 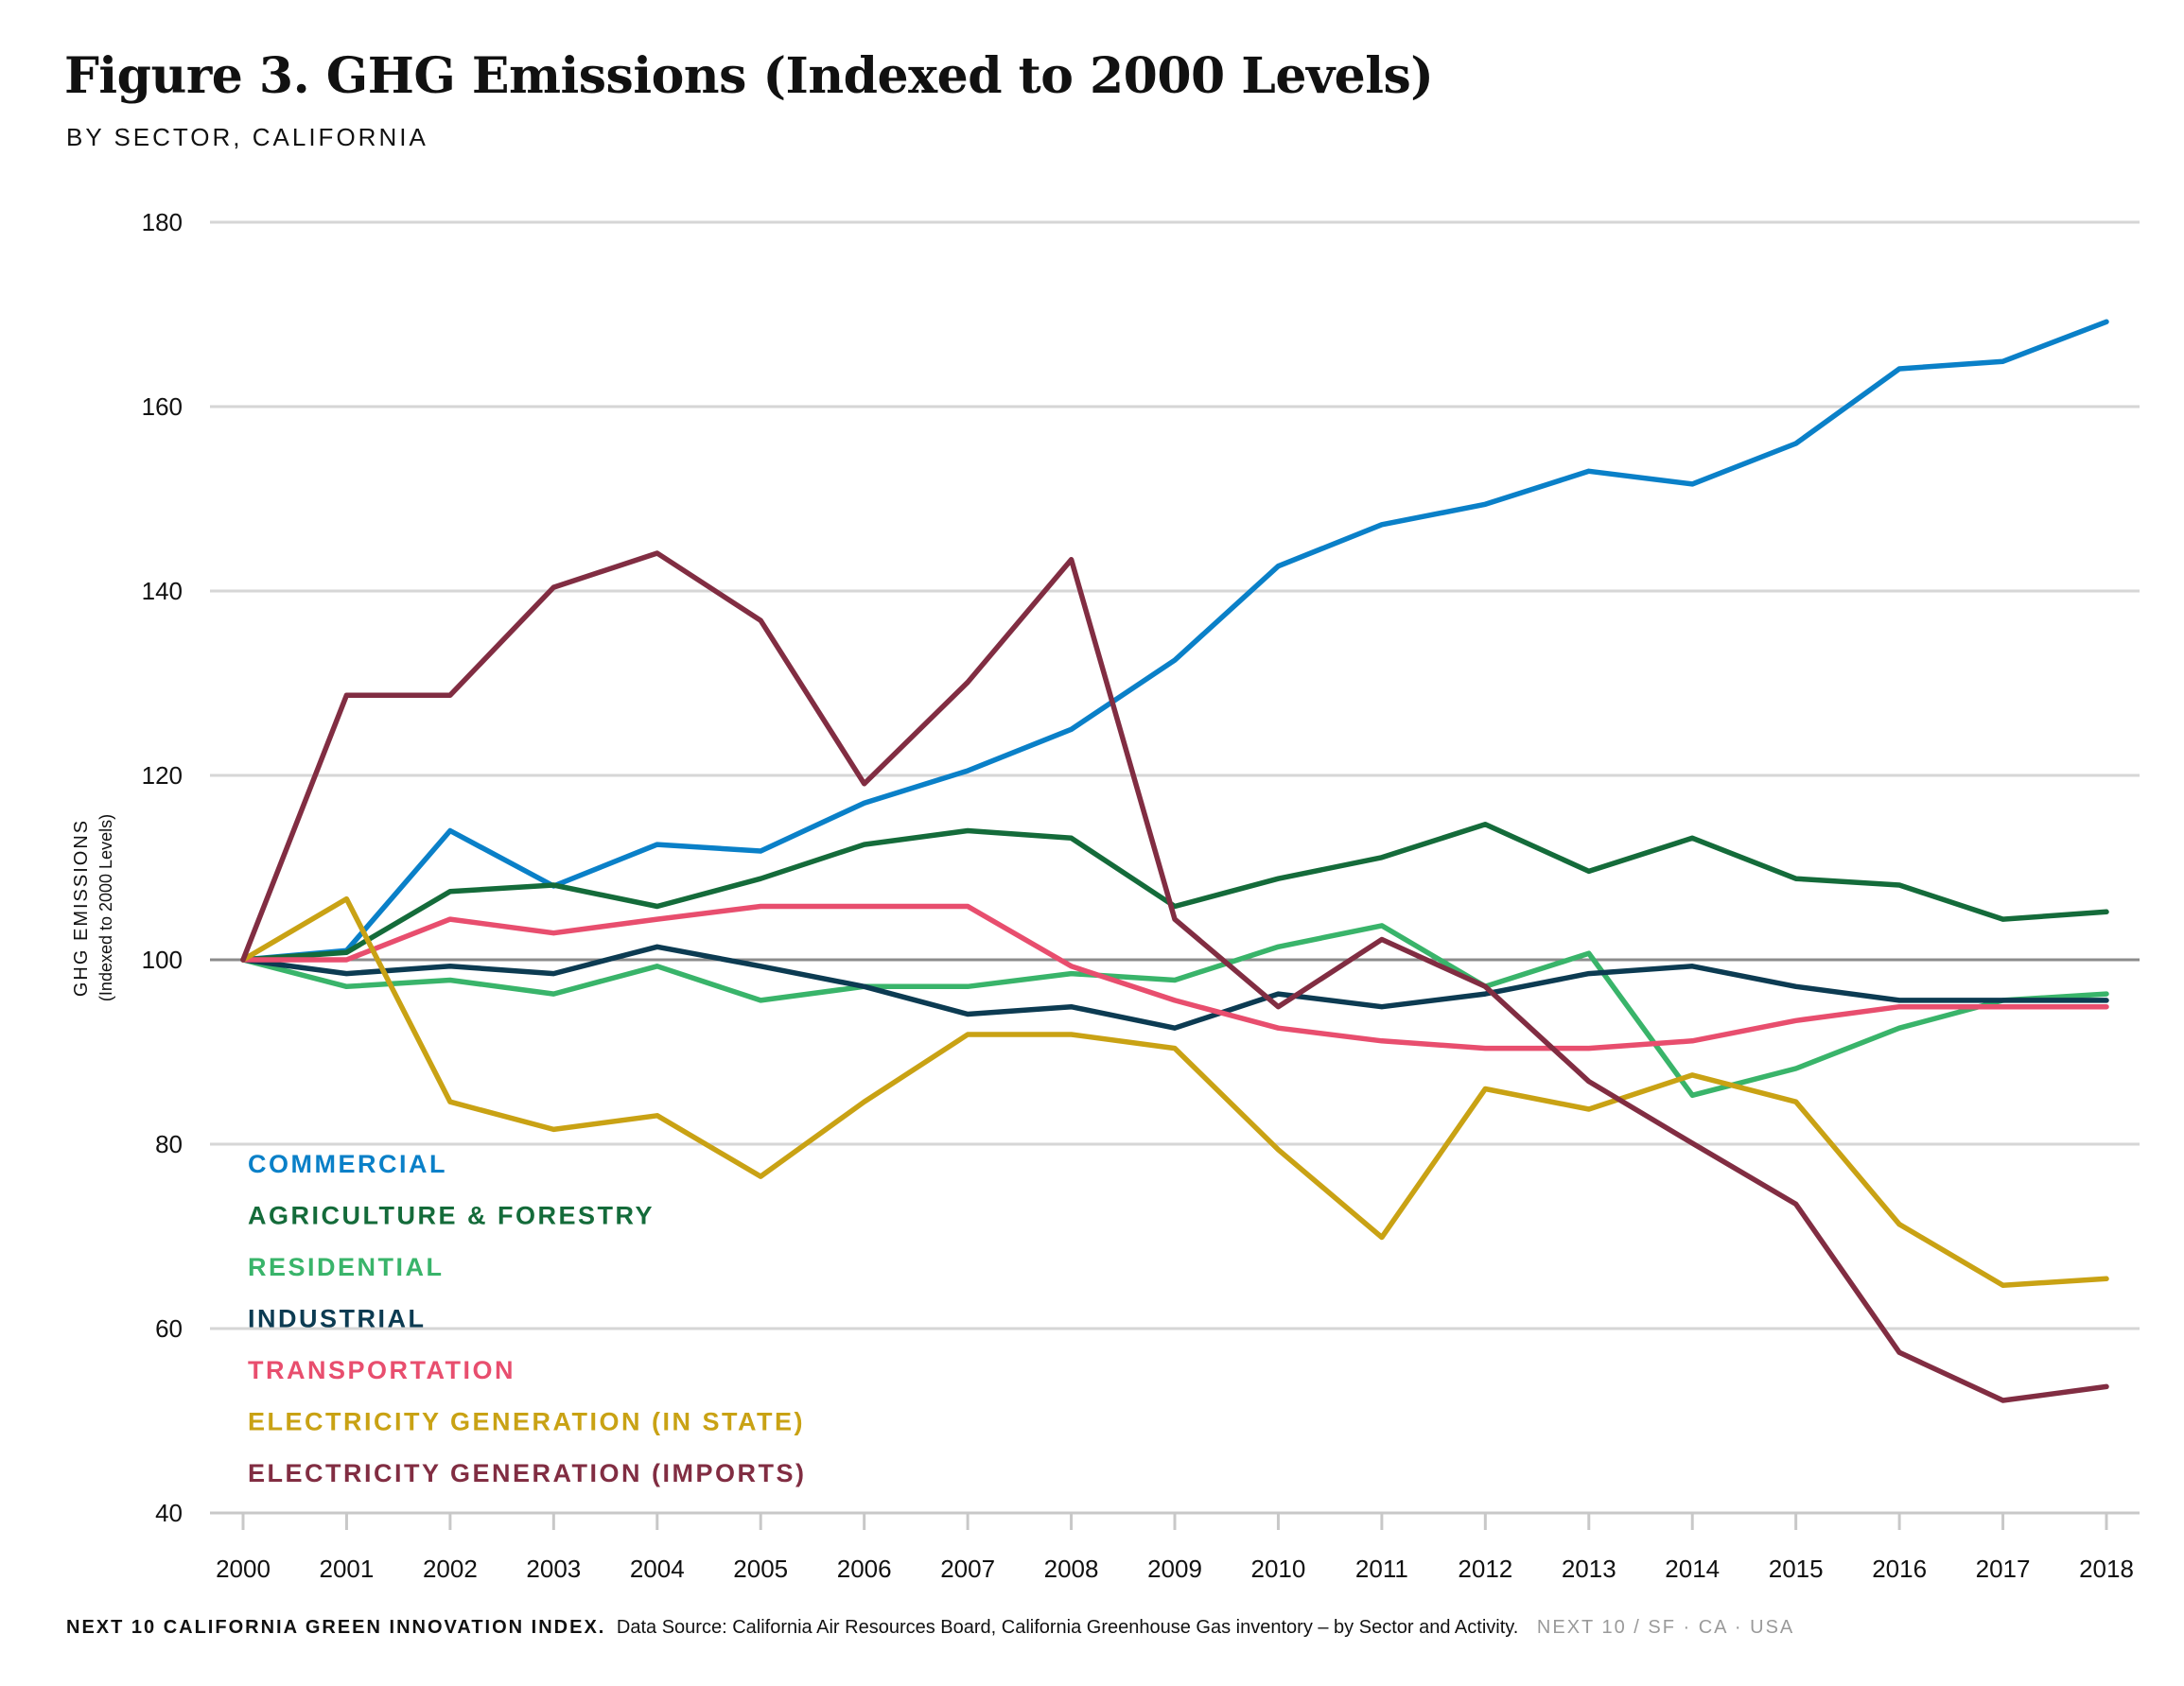 What do you see at coordinates (2106, 1569) in the screenshot?
I see `x-tick-label: 2018` at bounding box center [2106, 1569].